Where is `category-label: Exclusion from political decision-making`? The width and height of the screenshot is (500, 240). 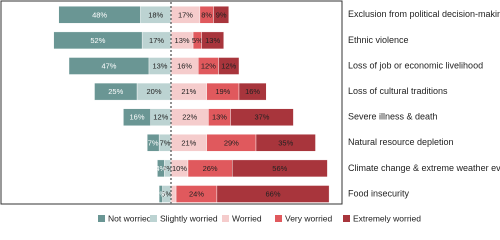
category-label: Exclusion from political decision-making is located at coordinates (424, 14).